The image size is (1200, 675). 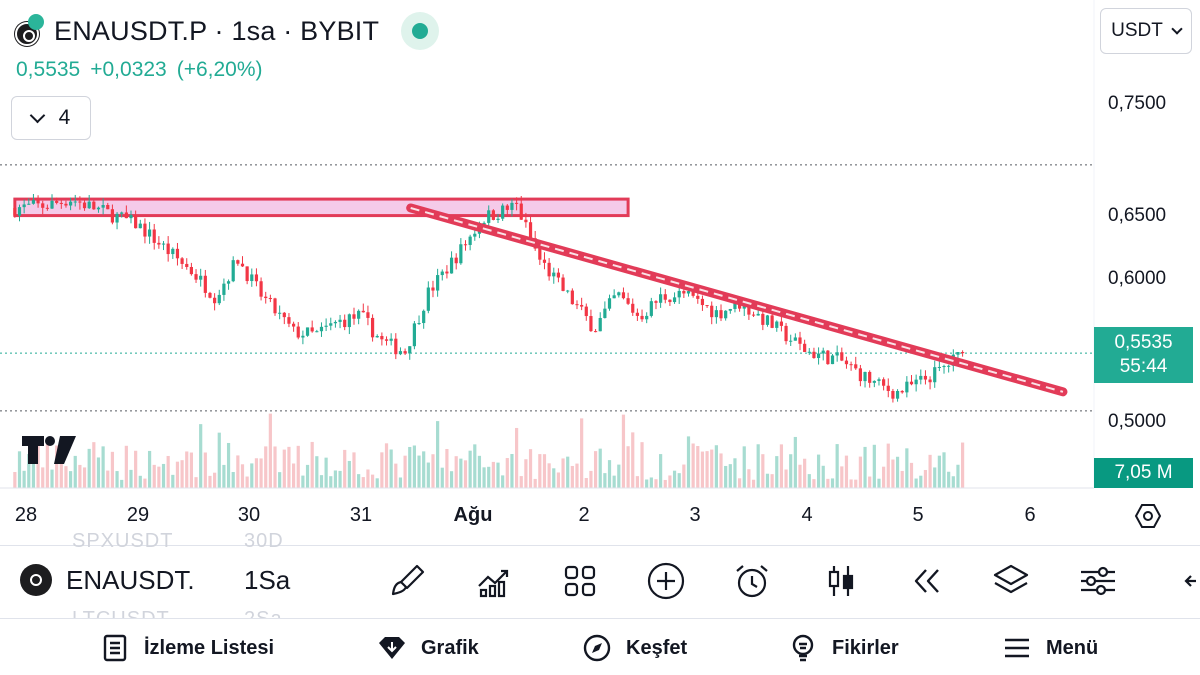 What do you see at coordinates (1146, 31) in the screenshot?
I see `currency-select: USDT` at bounding box center [1146, 31].